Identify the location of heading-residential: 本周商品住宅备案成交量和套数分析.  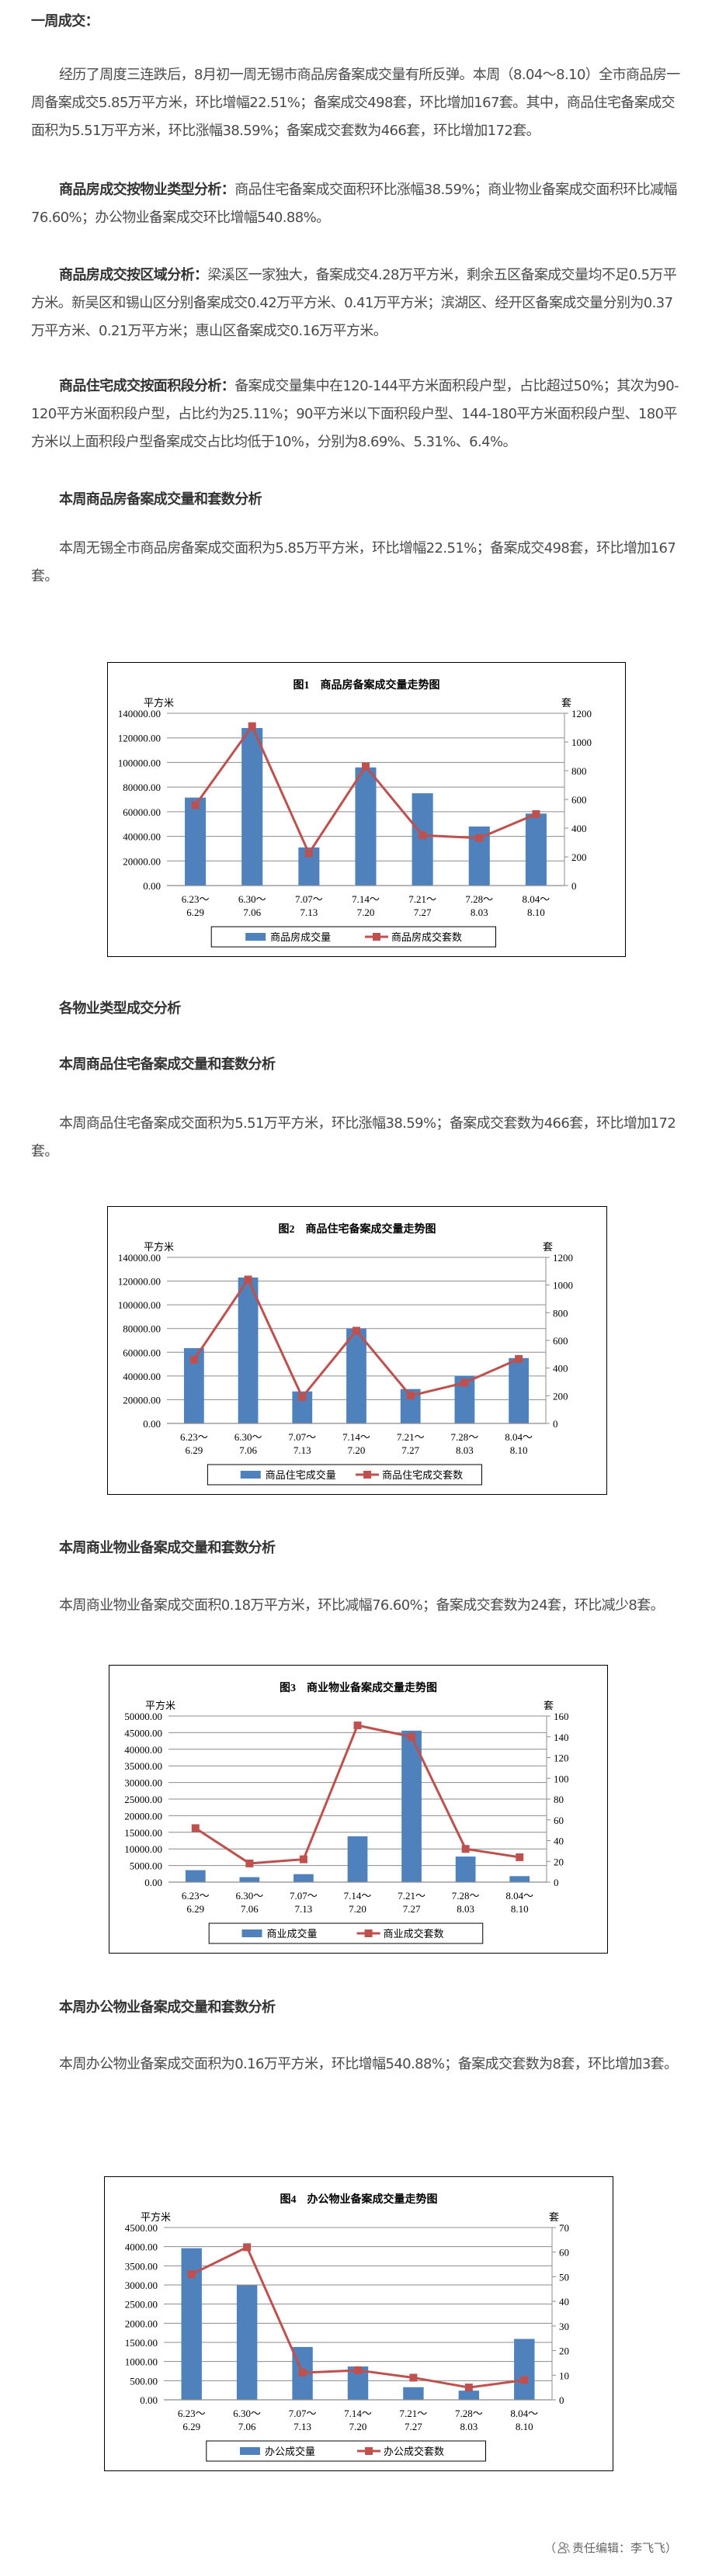
(167, 1064).